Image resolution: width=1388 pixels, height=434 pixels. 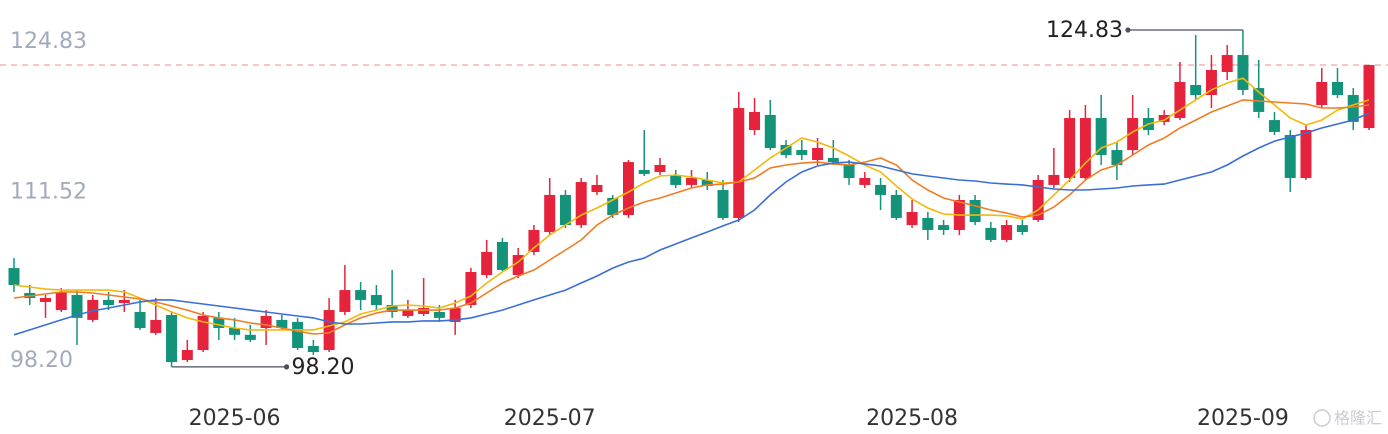 I want to click on y-tick-label: 98.20, so click(x=41, y=360).